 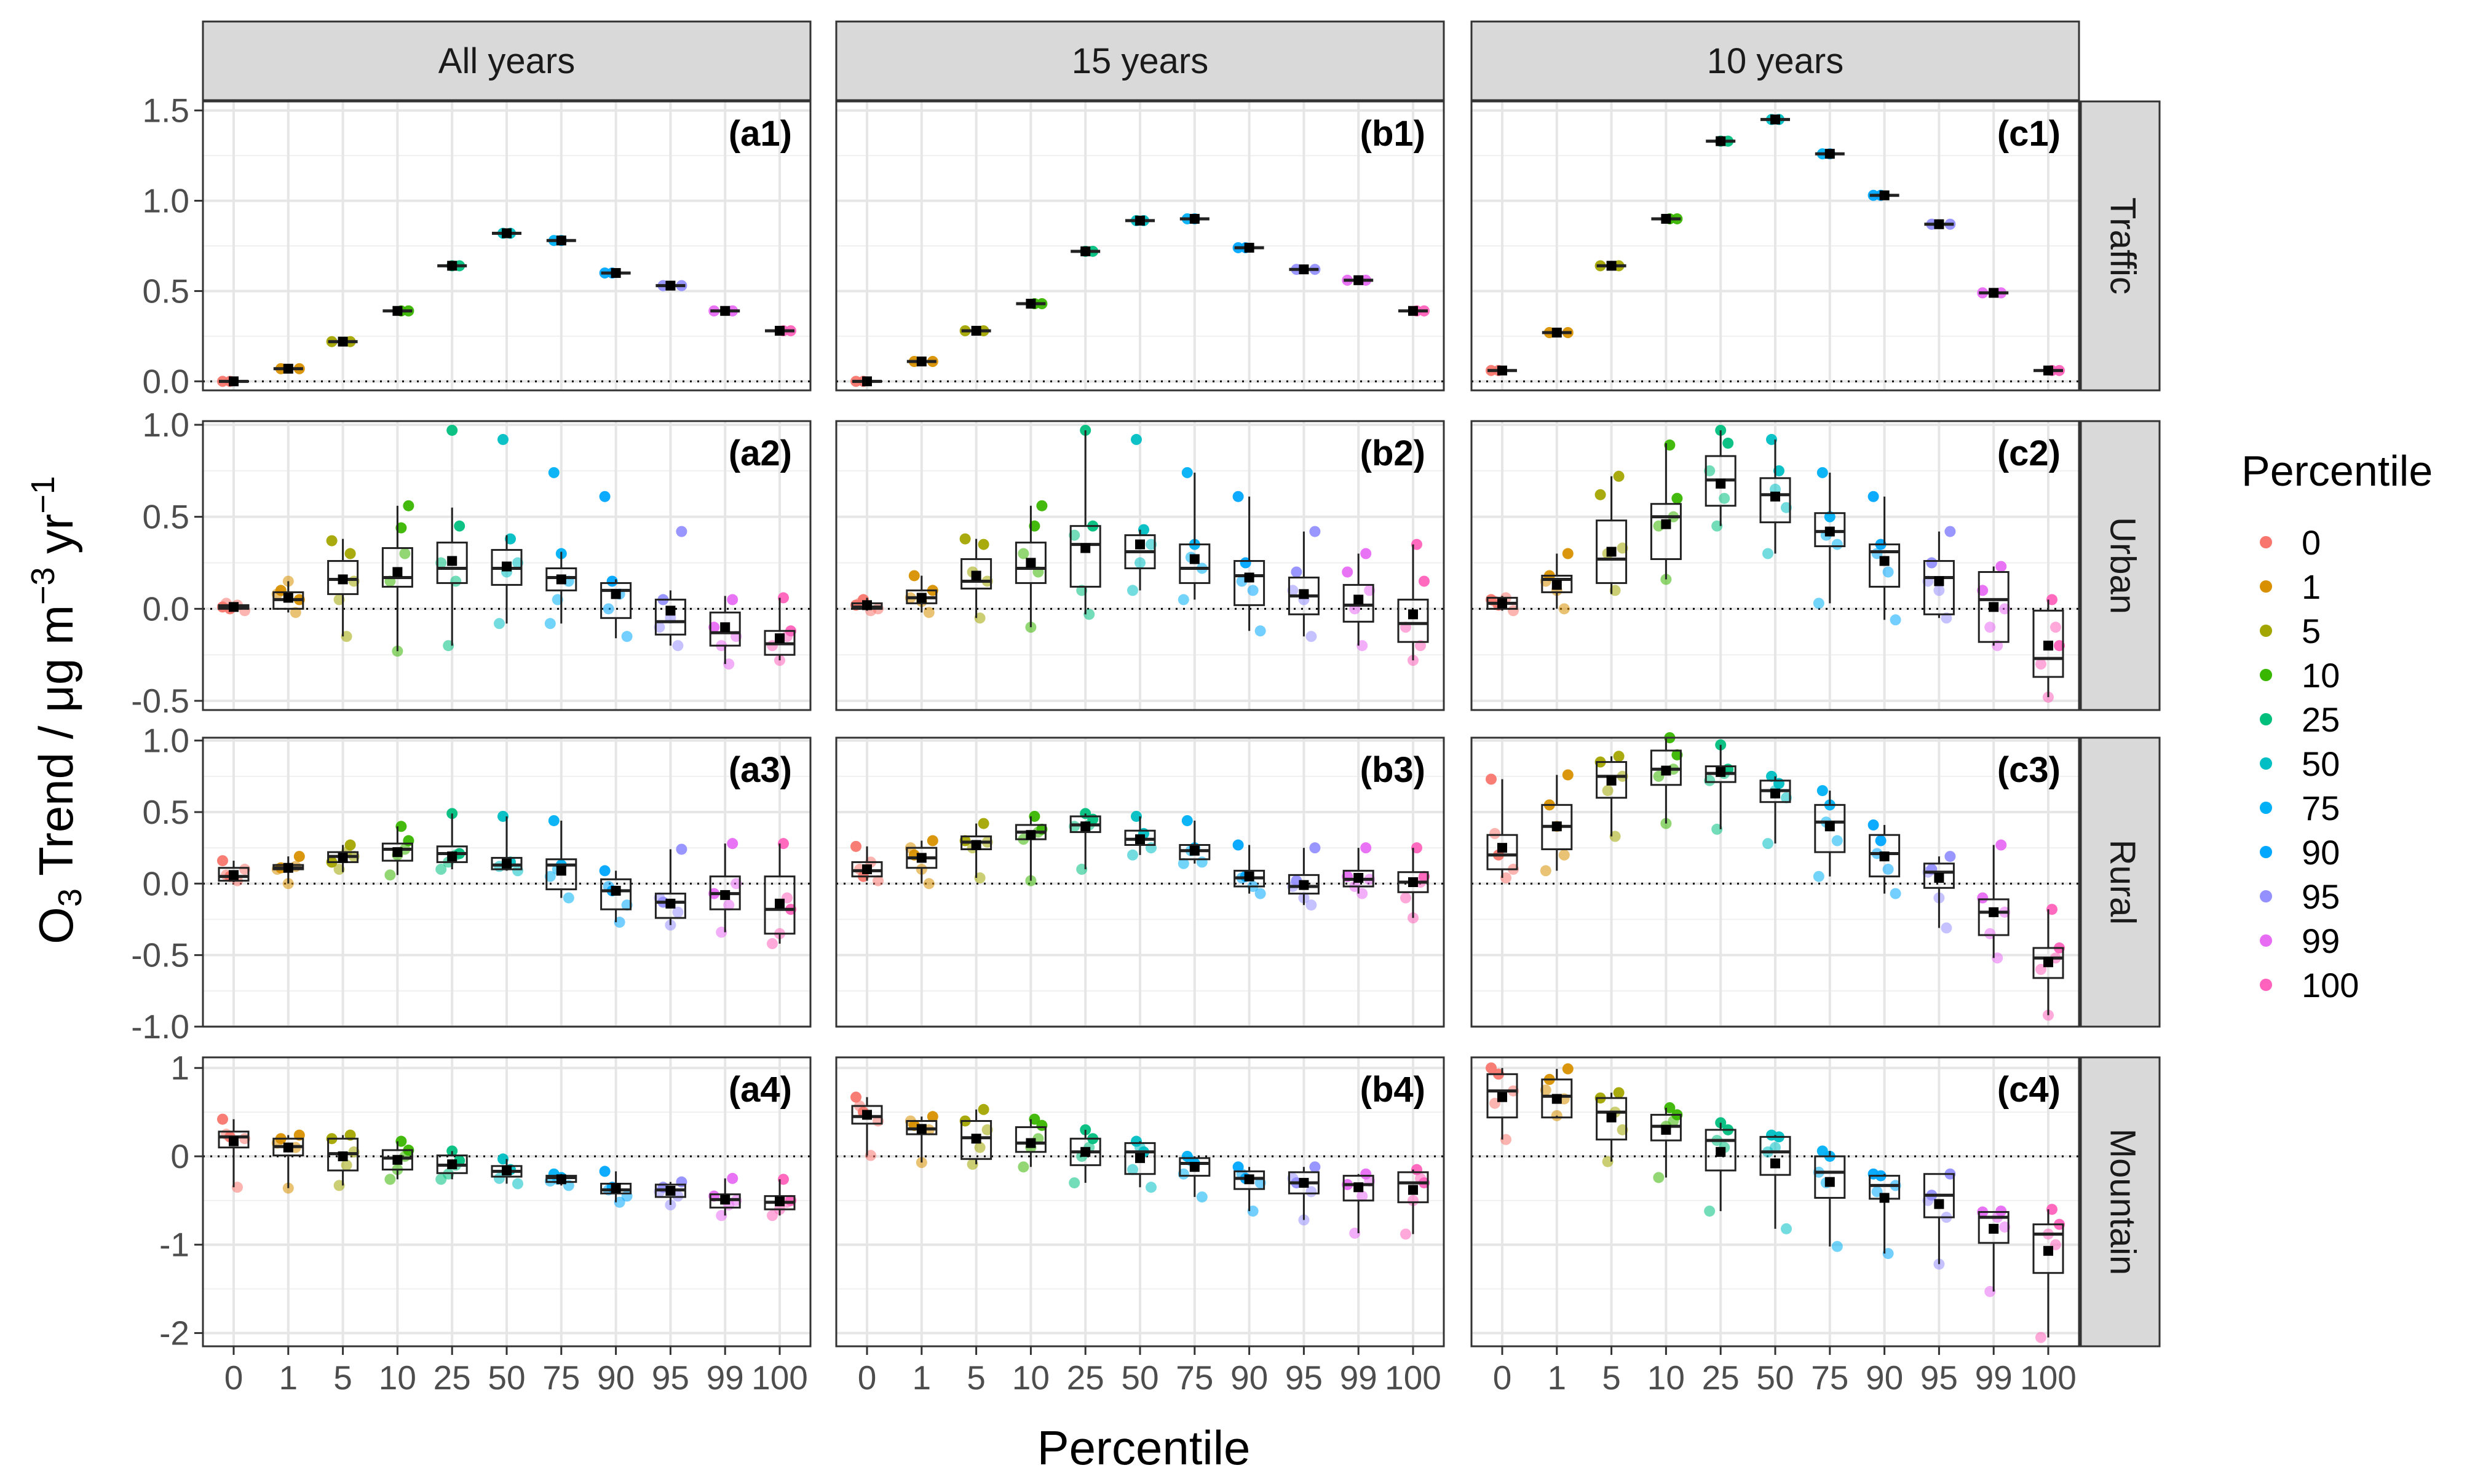 What do you see at coordinates (2321, 764) in the screenshot?
I see `legend-label: 50` at bounding box center [2321, 764].